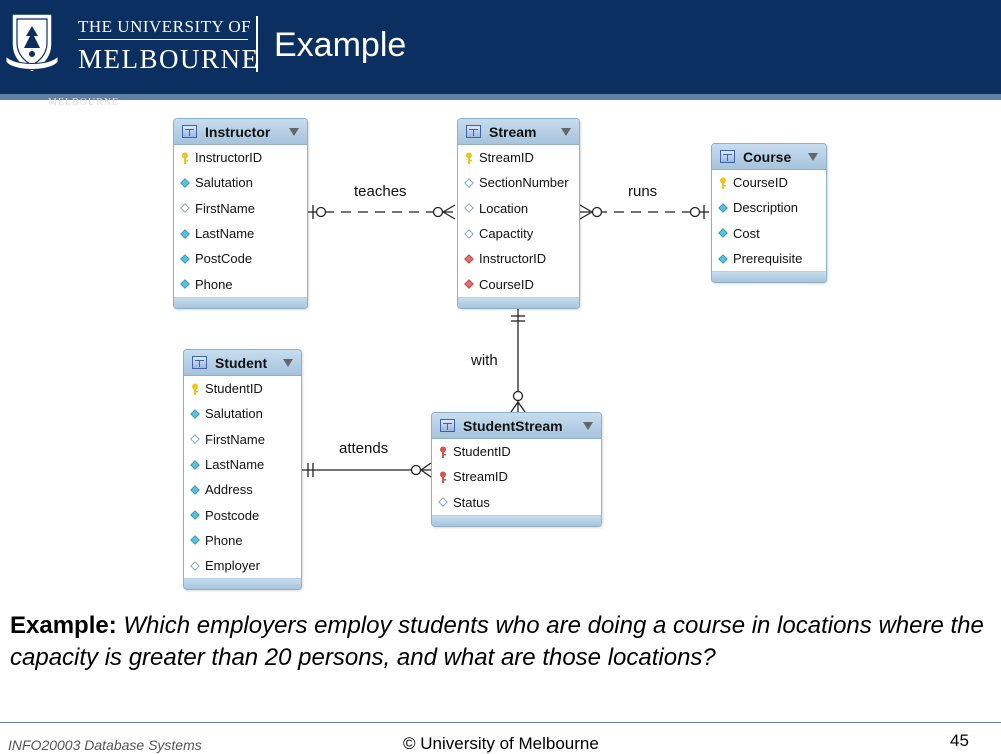 The image size is (1001, 754). What do you see at coordinates (506, 234) in the screenshot?
I see `attribute-name: Capactity` at bounding box center [506, 234].